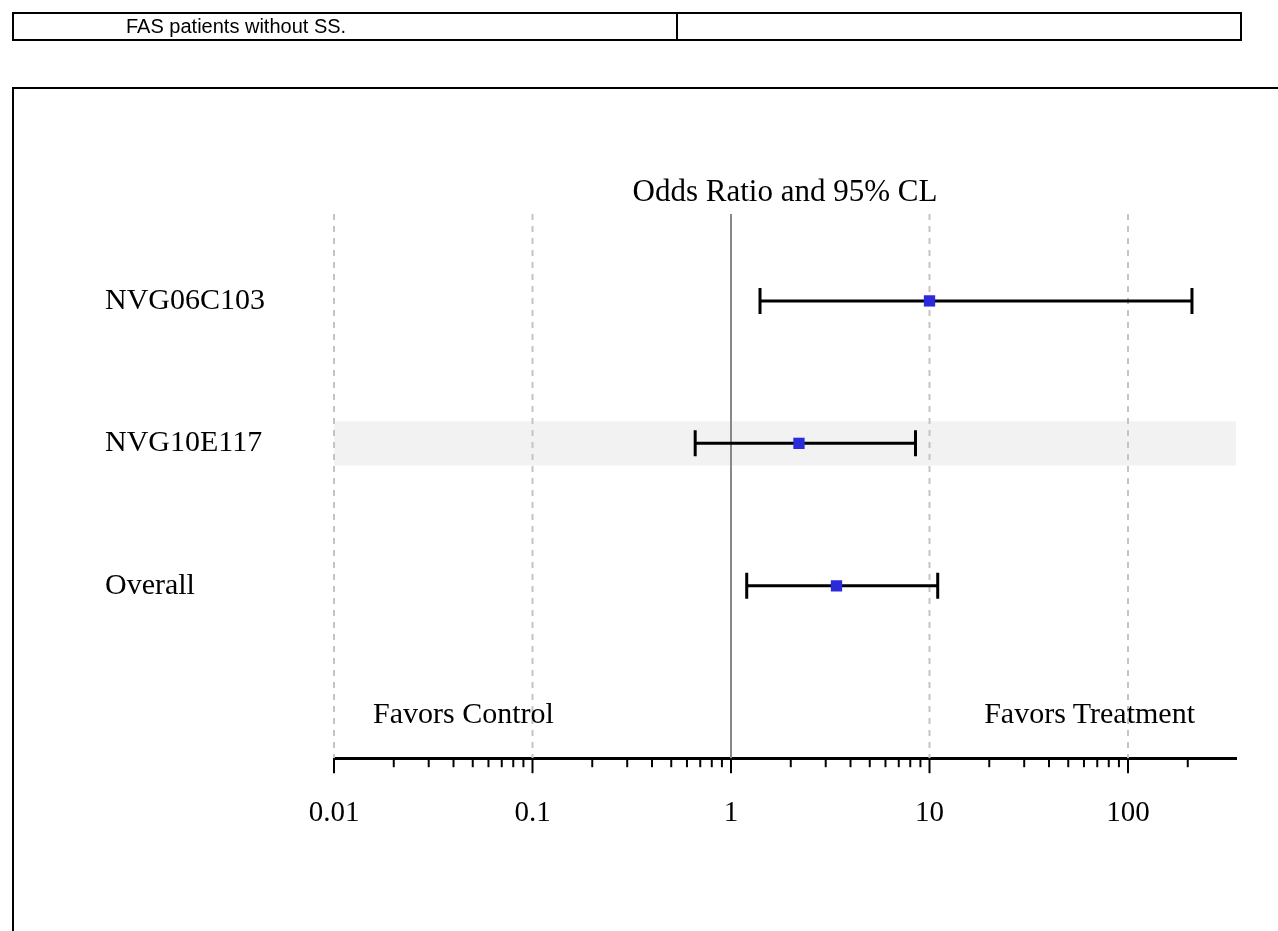 The width and height of the screenshot is (1278, 931). Describe the element at coordinates (1090, 713) in the screenshot. I see `annotation: Favors Treatment` at that location.